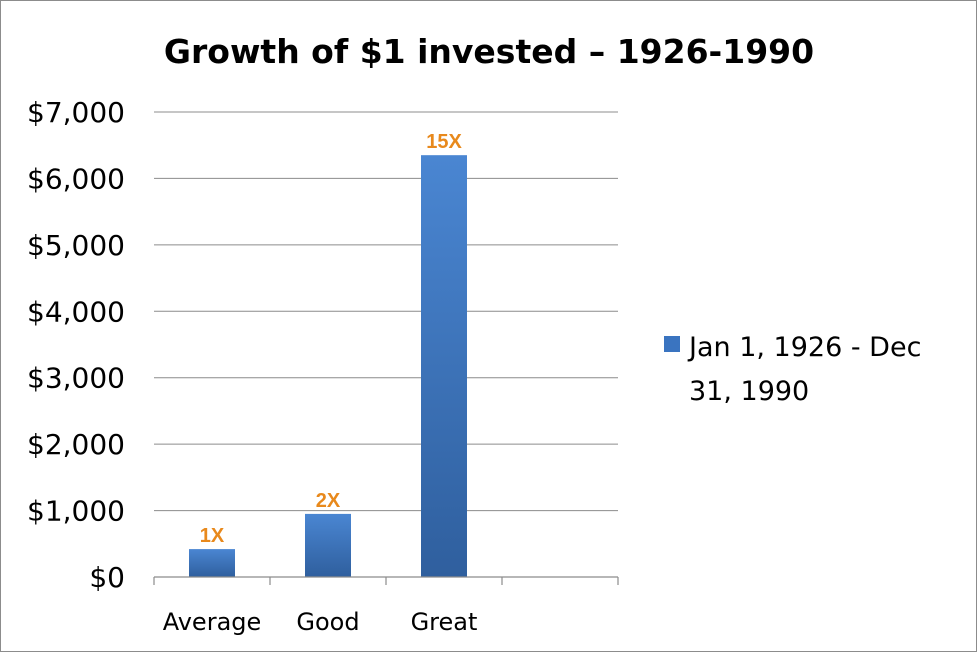  I want to click on chart-title: Growth of $1 invested – 1926-1990, so click(489, 51).